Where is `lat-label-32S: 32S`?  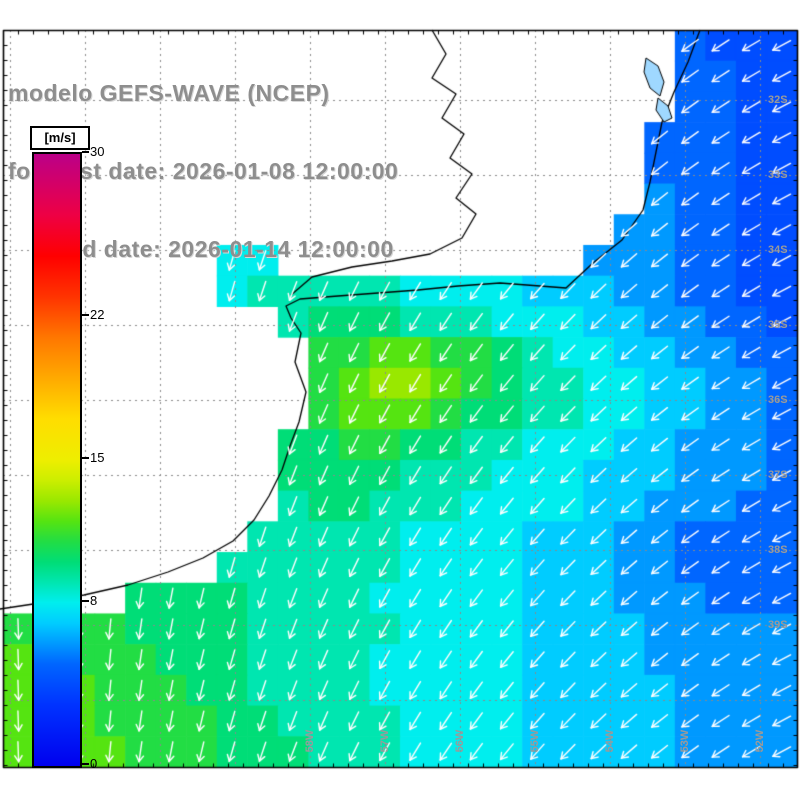
lat-label-32S: 32S is located at coordinates (778, 100).